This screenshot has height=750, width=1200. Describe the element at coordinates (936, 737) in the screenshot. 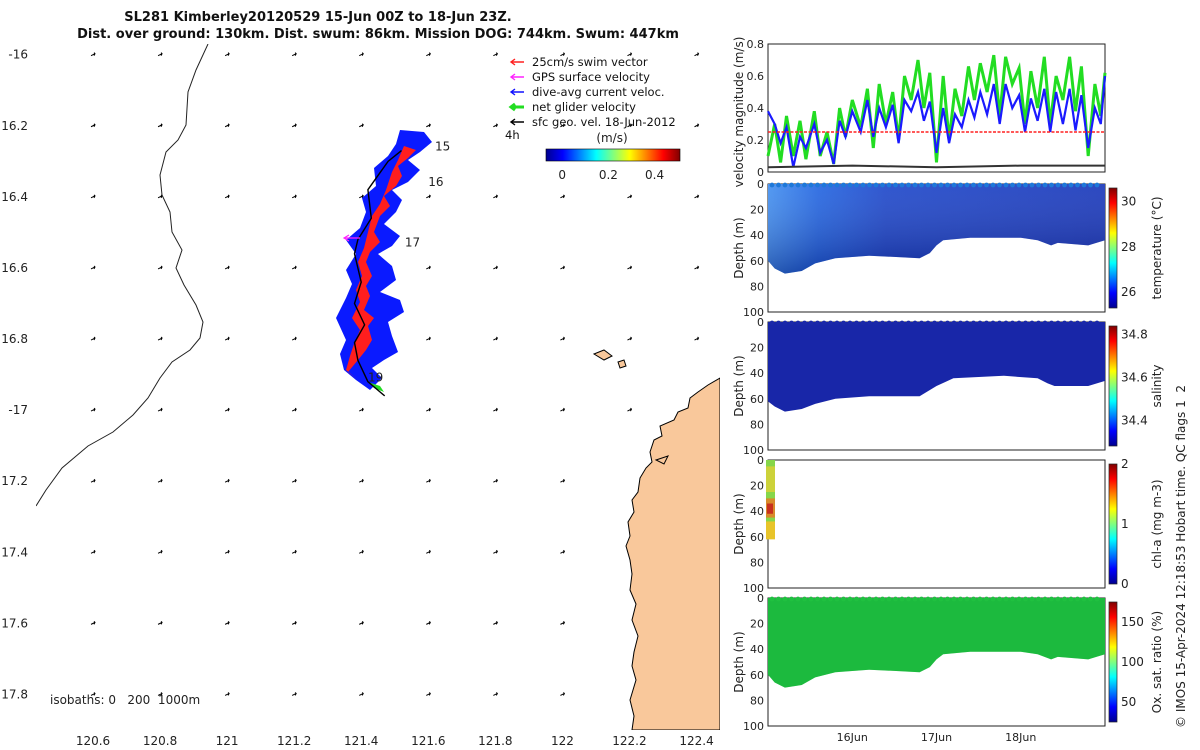

I see `date-tick-label: 17Jun` at that location.